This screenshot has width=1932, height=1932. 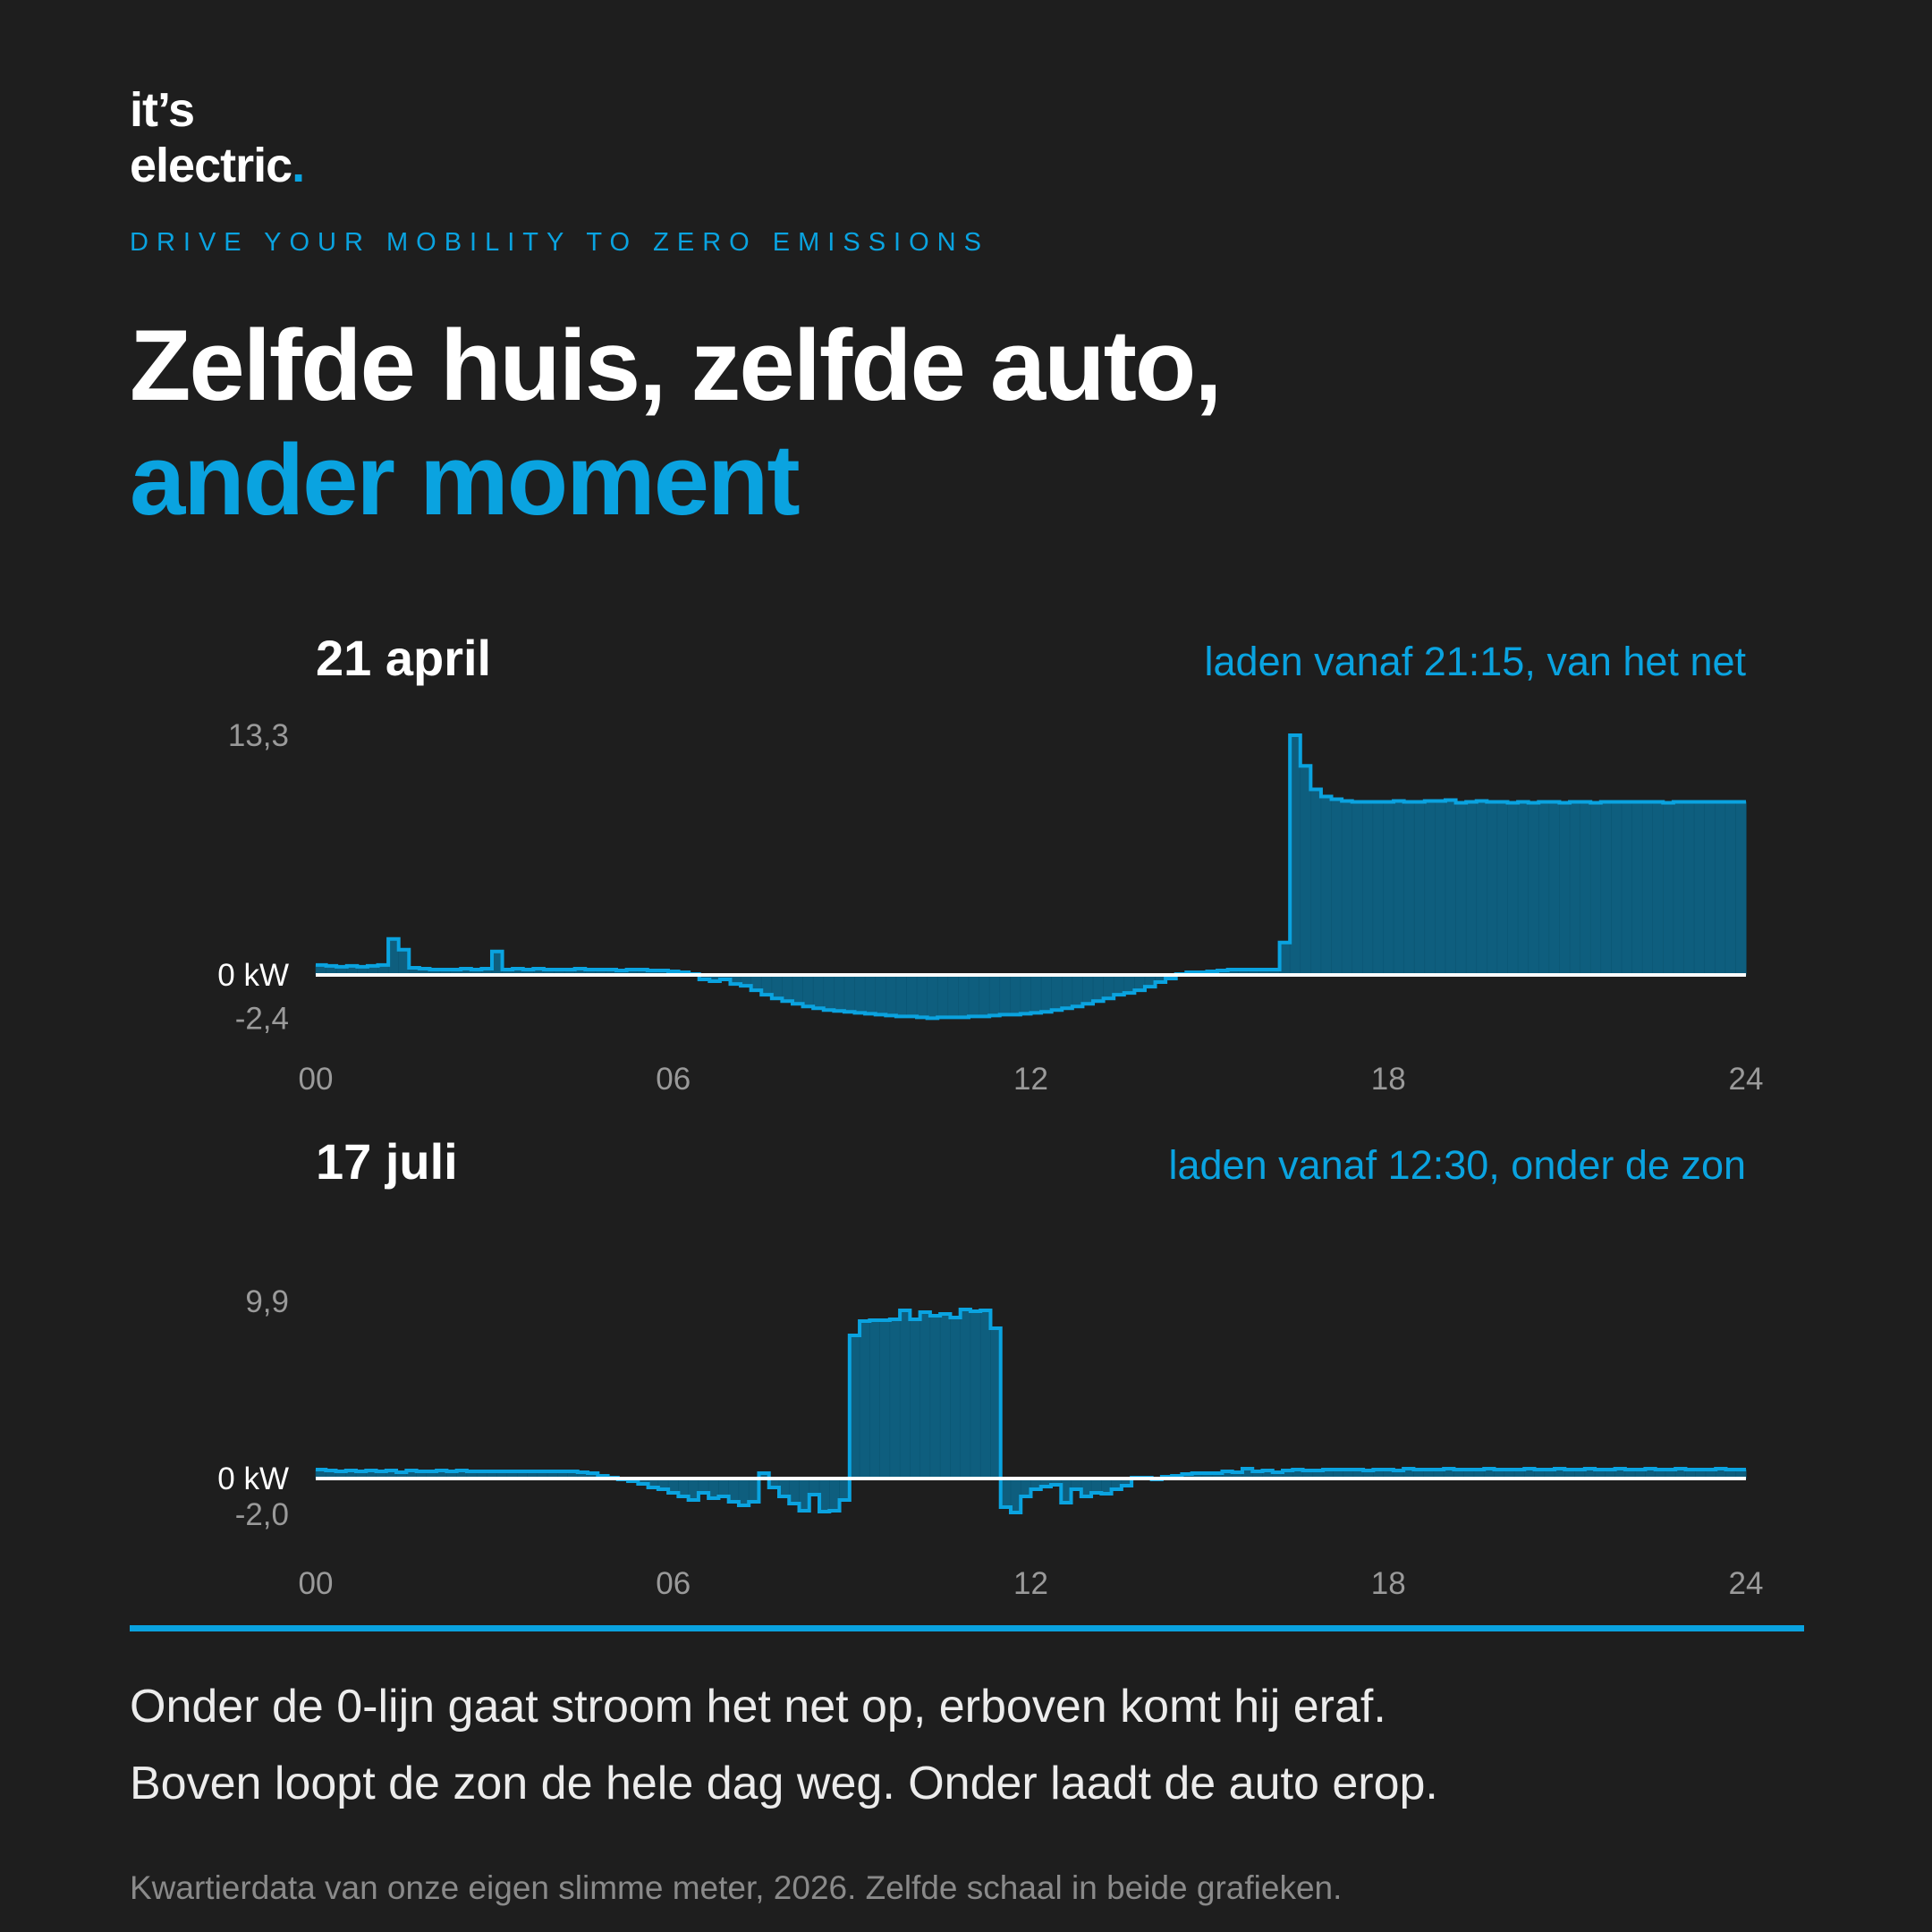 What do you see at coordinates (1746, 1079) in the screenshot?
I see `x-tick-label: 24` at bounding box center [1746, 1079].